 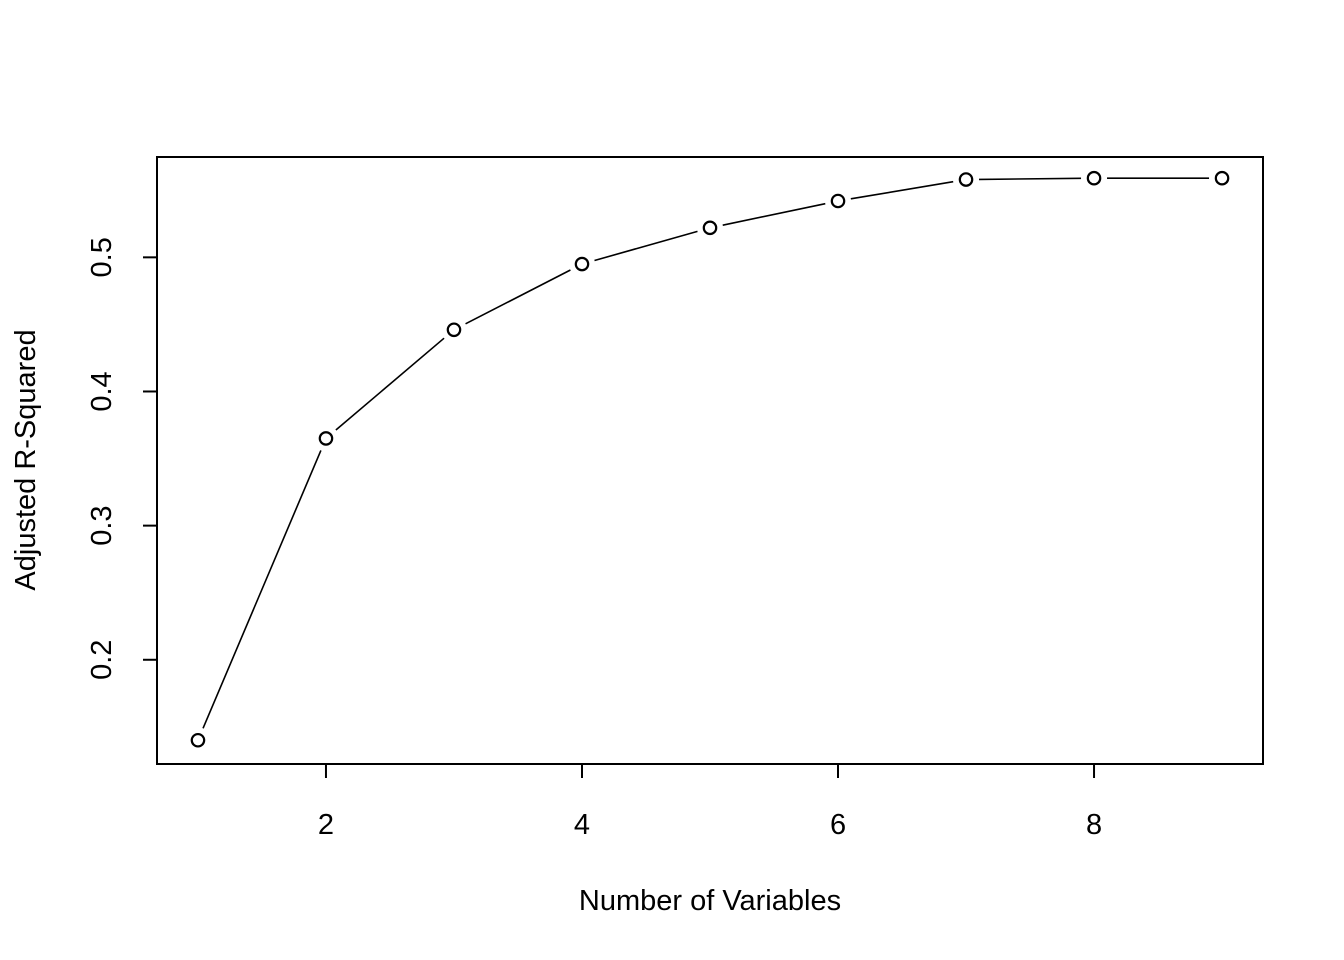 What do you see at coordinates (102, 391) in the screenshot?
I see `y-tick-label: 0.4` at bounding box center [102, 391].